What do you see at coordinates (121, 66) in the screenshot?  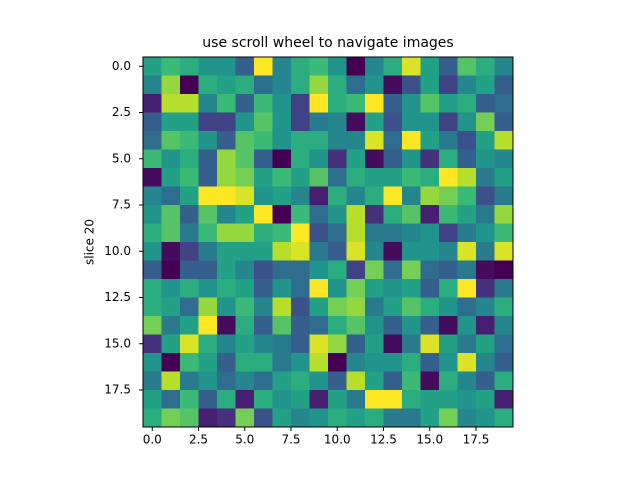 I see `y-tick-label: 0.0` at bounding box center [121, 66].